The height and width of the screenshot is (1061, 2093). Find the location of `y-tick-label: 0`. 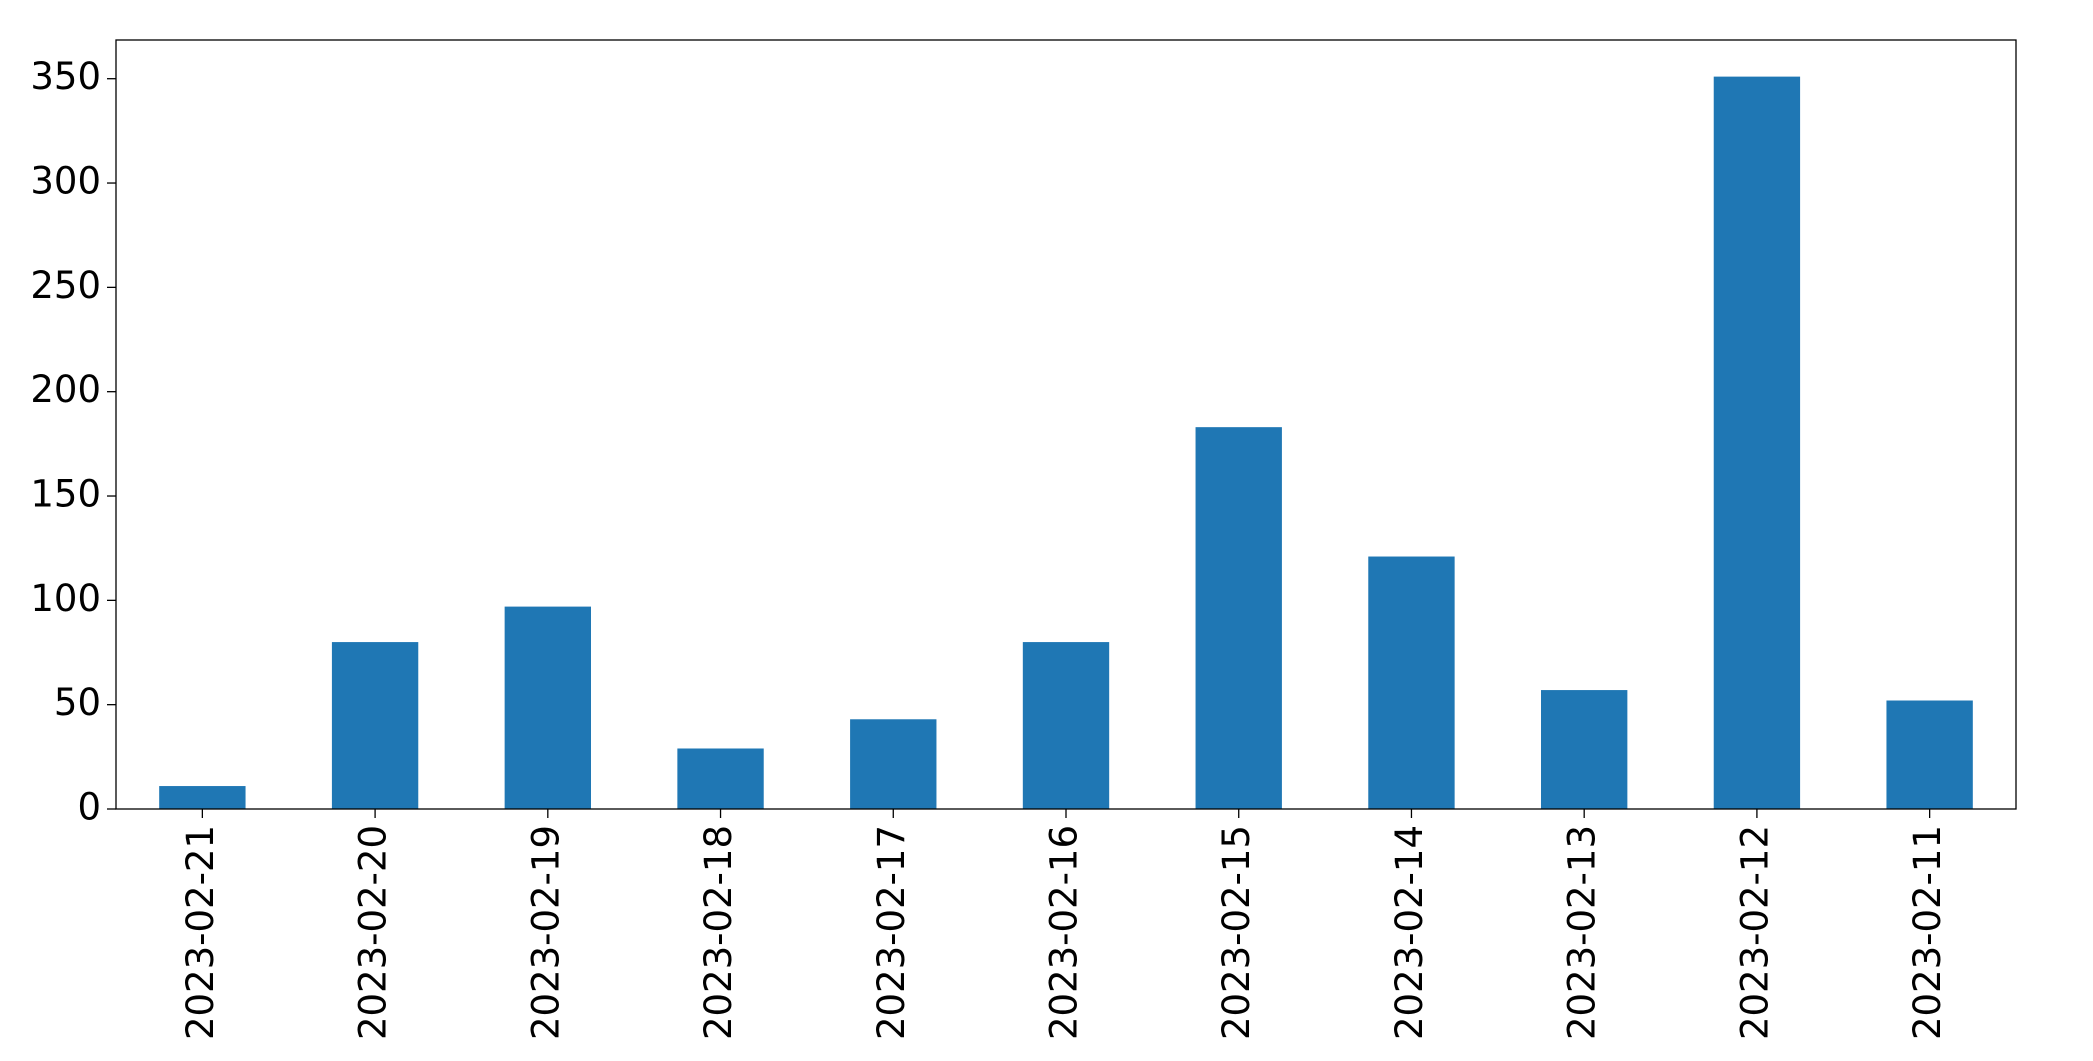

y-tick-label: 0 is located at coordinates (89, 807).